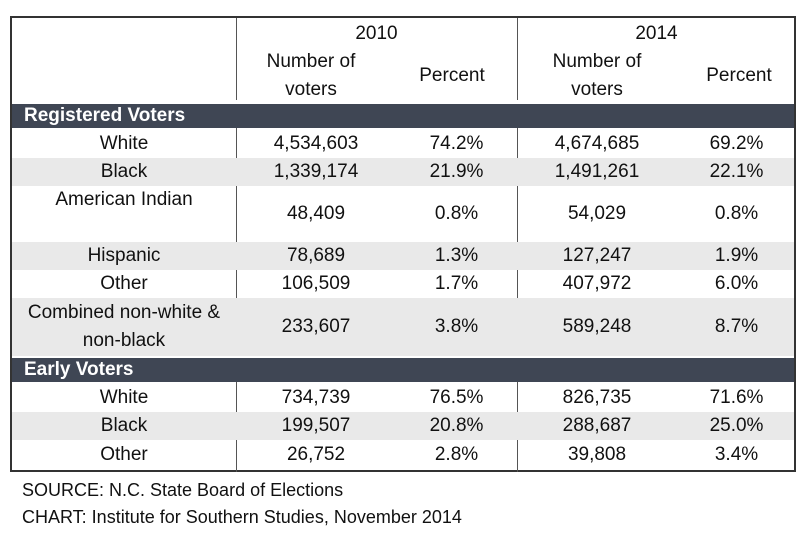  I want to click on voters-2010: 199,507, so click(316, 425).